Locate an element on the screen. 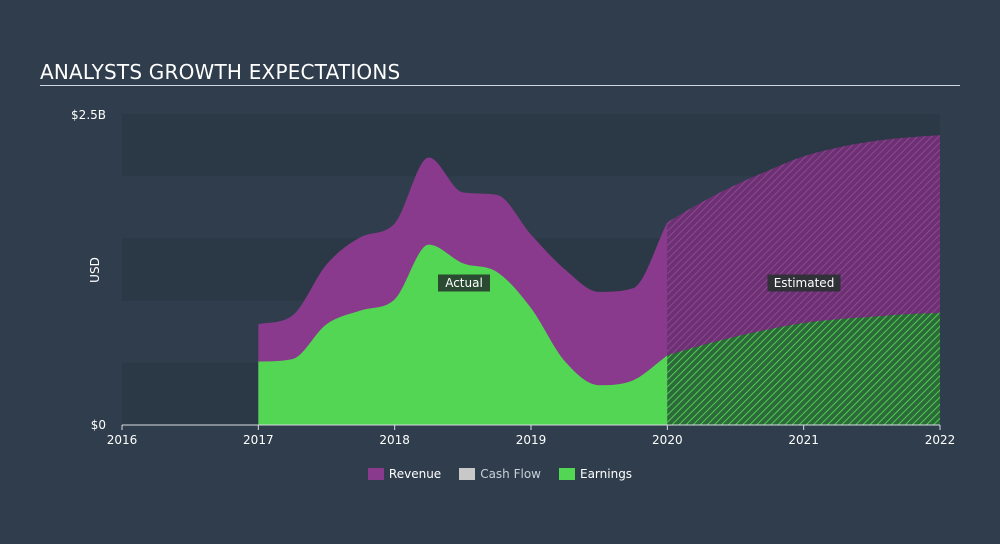  actual-label: Actual is located at coordinates (464, 283).